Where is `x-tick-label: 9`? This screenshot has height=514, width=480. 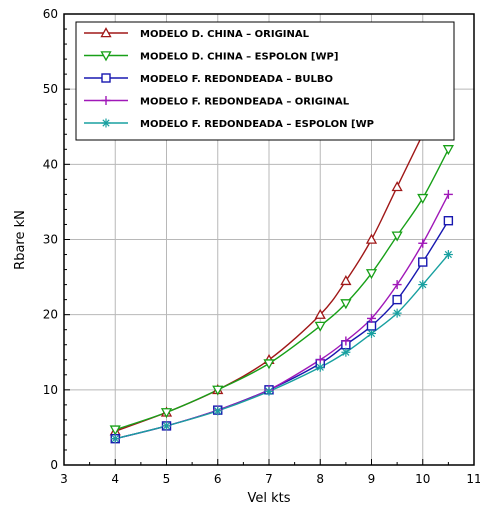
x-tick-label: 9 is located at coordinates (372, 479).